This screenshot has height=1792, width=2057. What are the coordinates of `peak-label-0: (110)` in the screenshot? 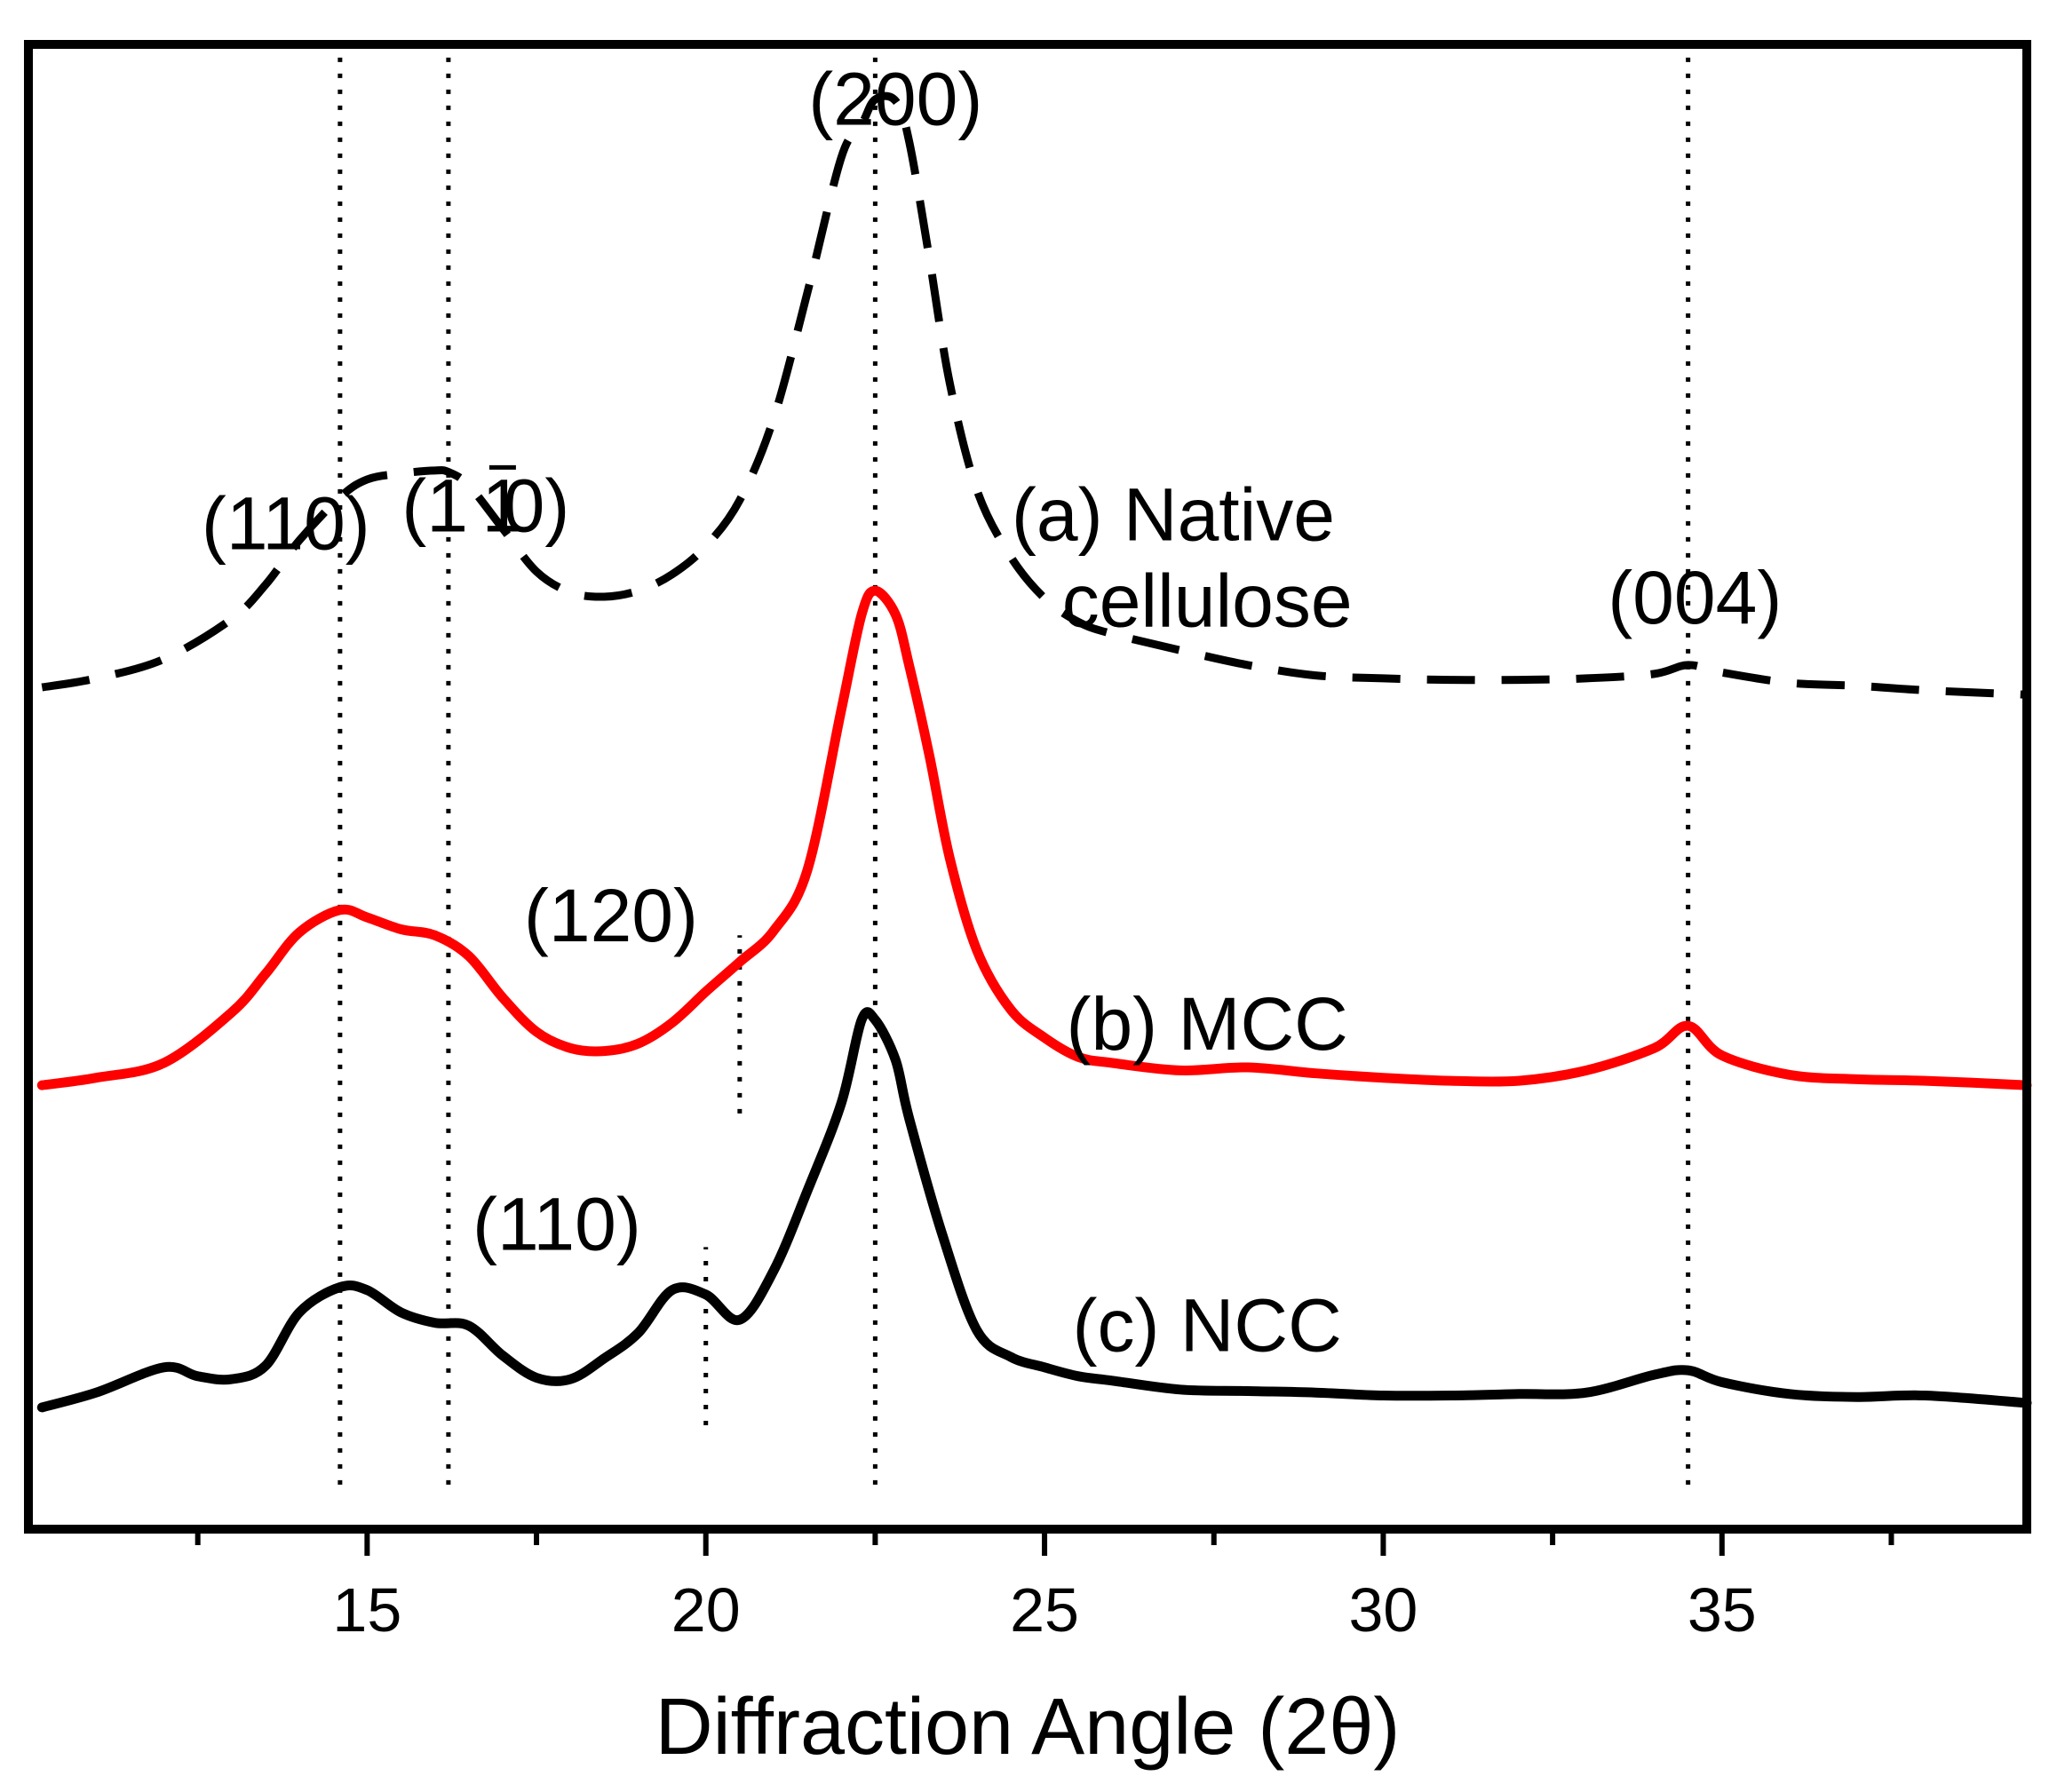 It's located at (286, 523).